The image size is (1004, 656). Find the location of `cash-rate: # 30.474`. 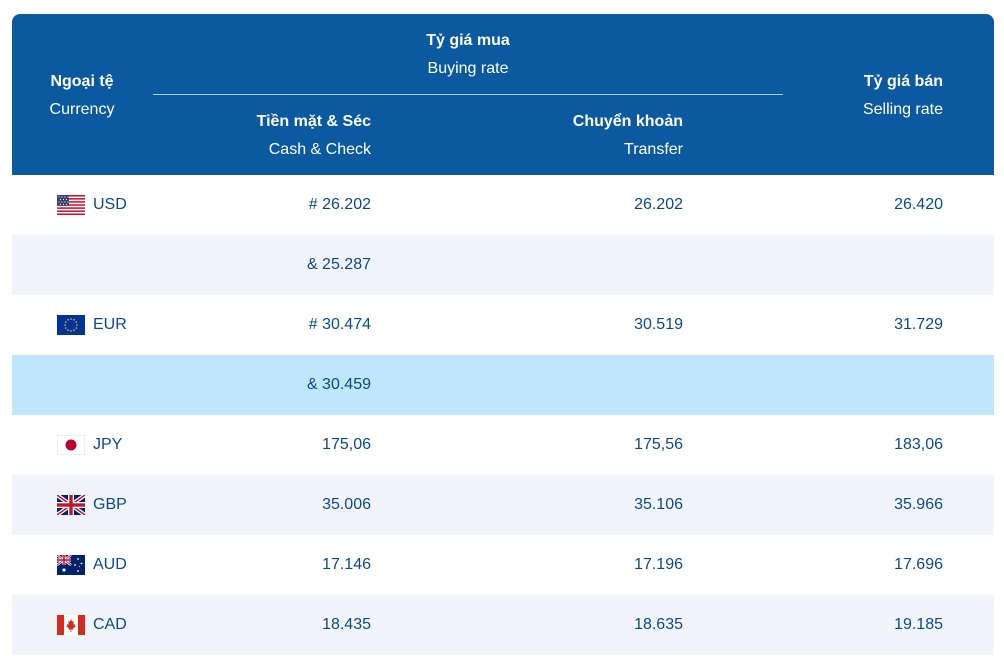

cash-rate: # 30.474 is located at coordinates (339, 324).